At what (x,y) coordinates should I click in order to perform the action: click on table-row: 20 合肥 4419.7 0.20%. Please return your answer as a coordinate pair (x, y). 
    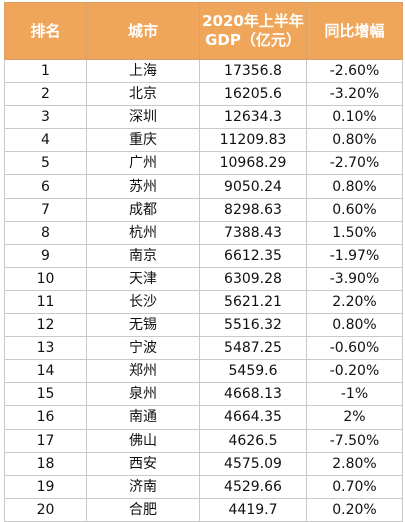
    Looking at the image, I should click on (203, 509).